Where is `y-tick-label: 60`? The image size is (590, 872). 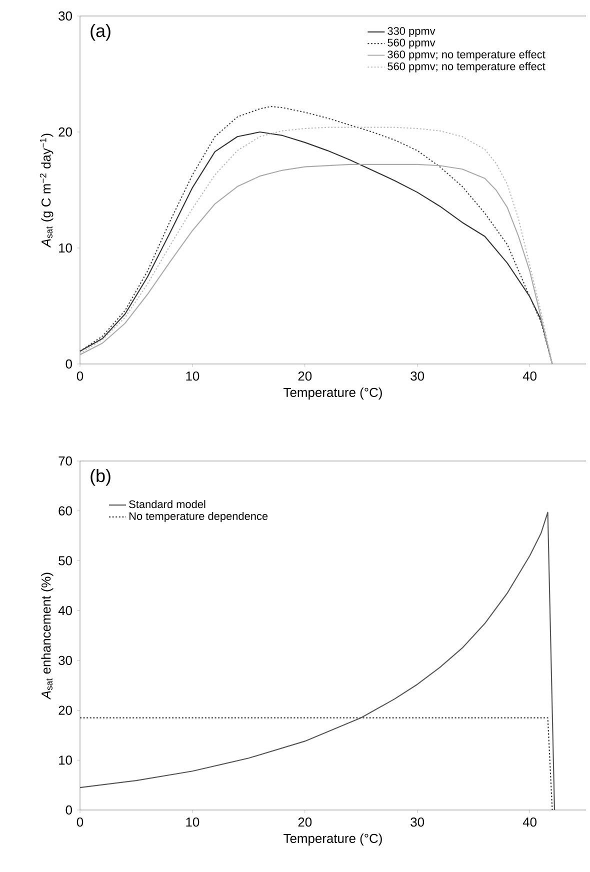
y-tick-label: 60 is located at coordinates (65, 511).